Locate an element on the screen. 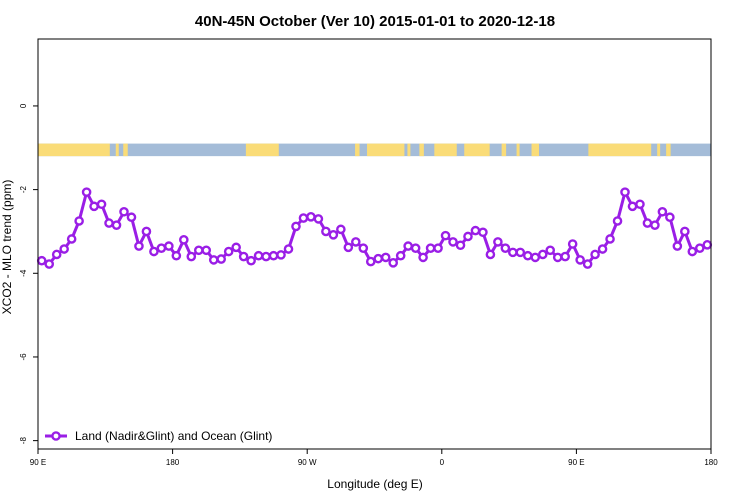  x-tick-label-4: 90 E is located at coordinates (576, 462).